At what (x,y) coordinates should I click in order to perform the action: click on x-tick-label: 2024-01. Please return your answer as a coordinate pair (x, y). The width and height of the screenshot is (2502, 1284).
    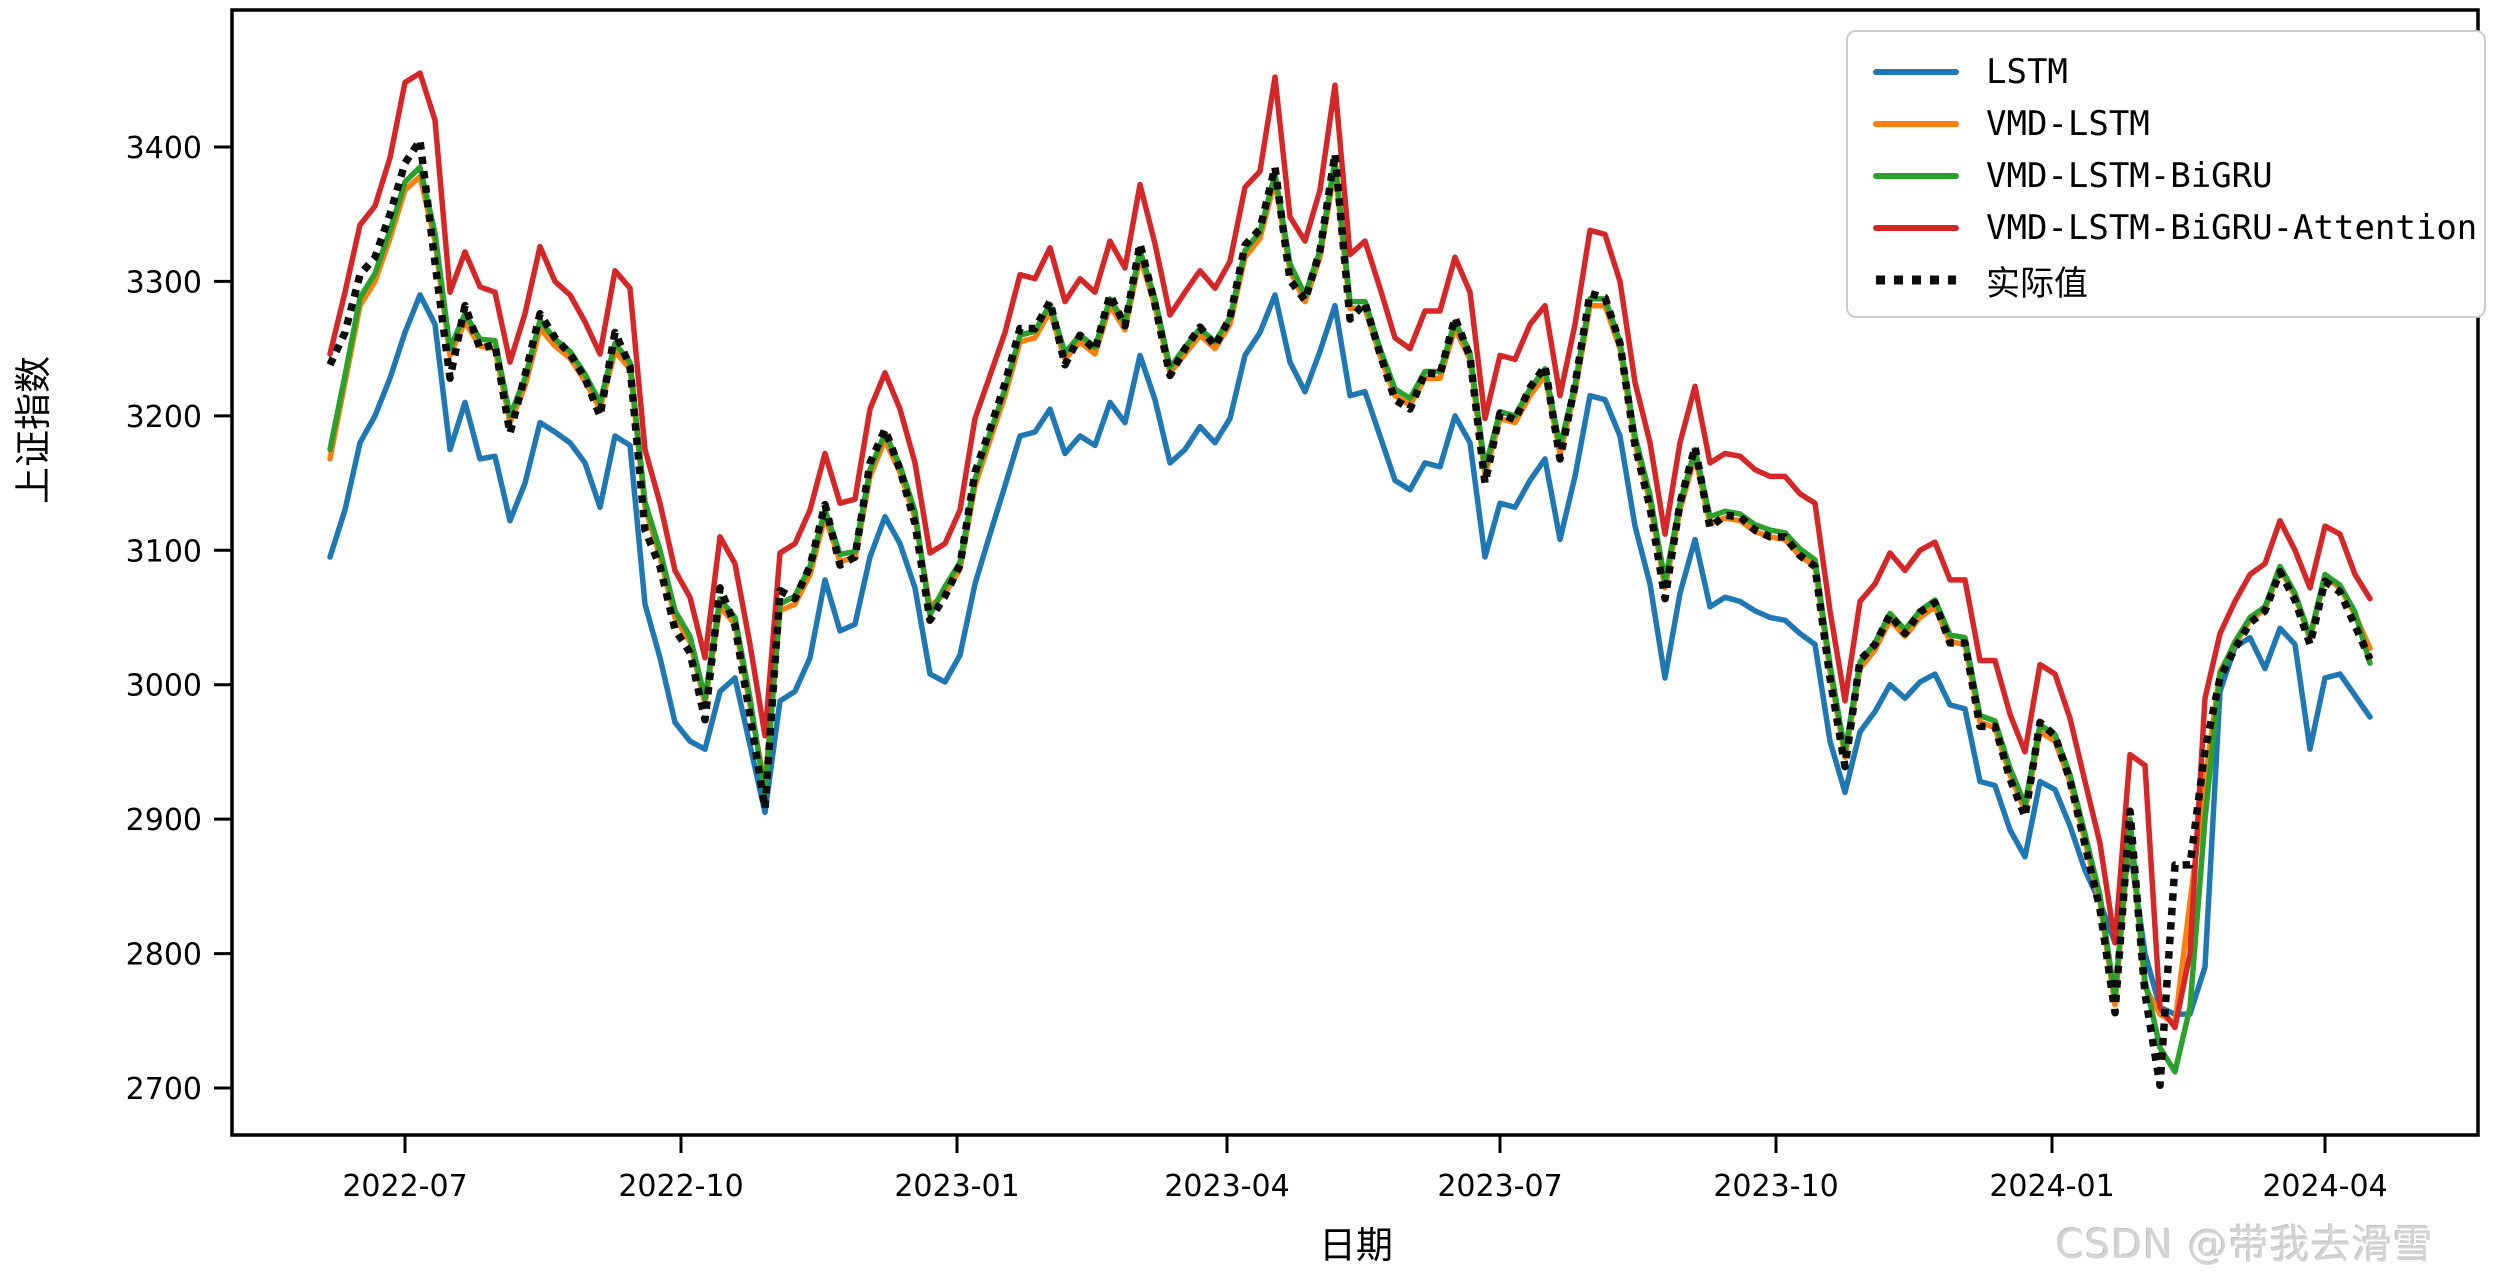
    Looking at the image, I should click on (2051, 1186).